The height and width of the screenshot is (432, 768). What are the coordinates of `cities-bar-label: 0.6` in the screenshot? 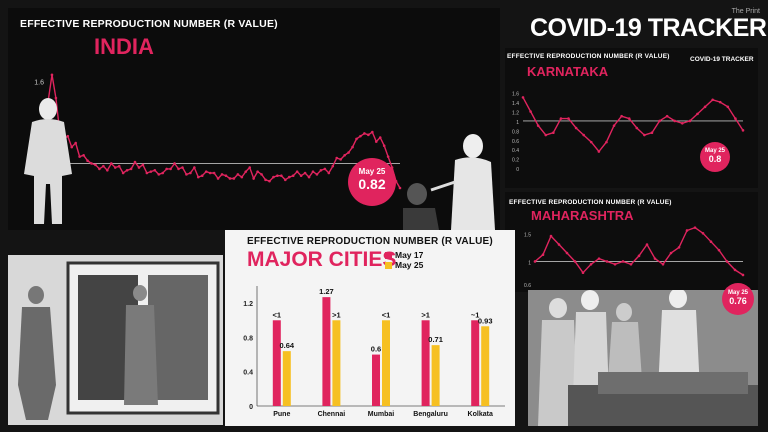 It's located at (376, 349).